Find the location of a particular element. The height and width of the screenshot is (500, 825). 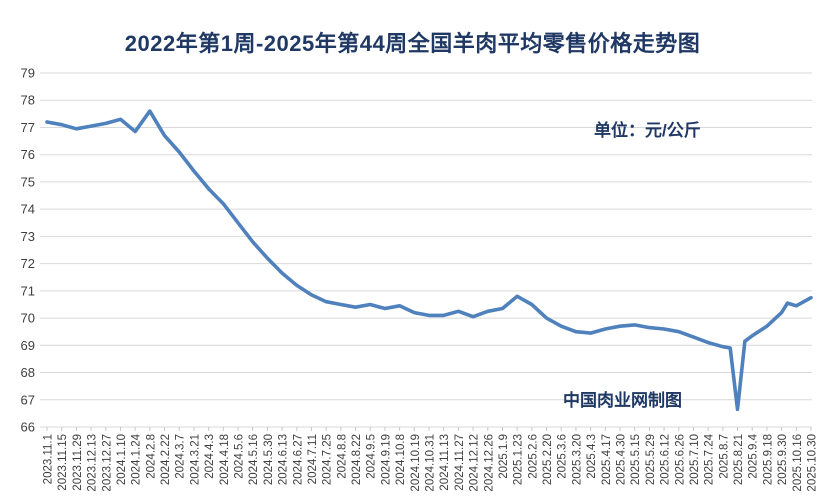

x-tick-label: 2024.3.7 is located at coordinates (181, 456).